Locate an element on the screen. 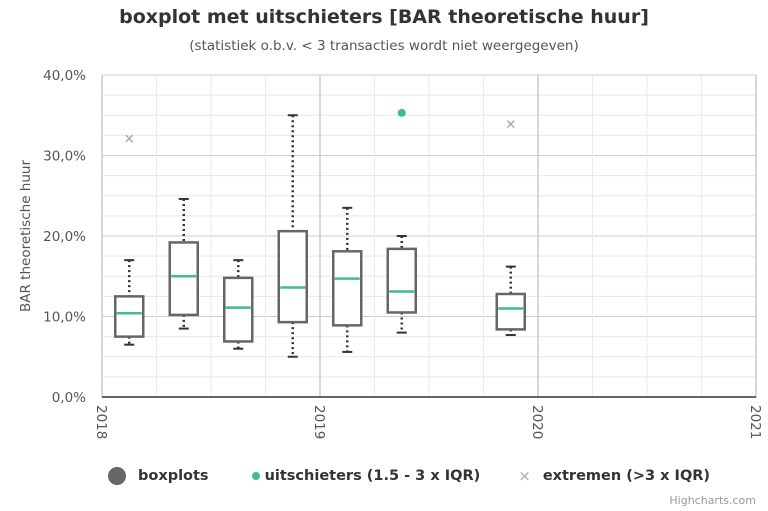 This screenshot has height=511, width=768. credits-link: Highcharts.com is located at coordinates (712, 500).